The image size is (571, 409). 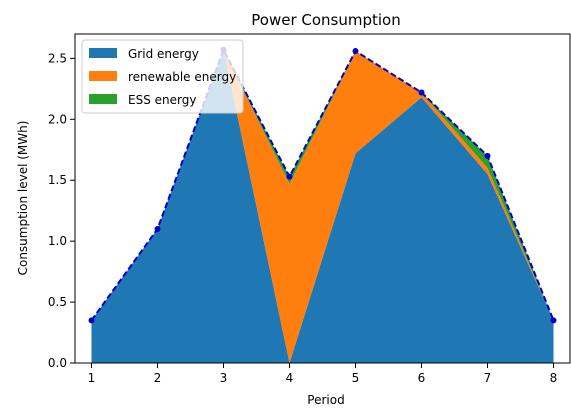 I want to click on legend-label-renewable: renewable energy, so click(x=182, y=77).